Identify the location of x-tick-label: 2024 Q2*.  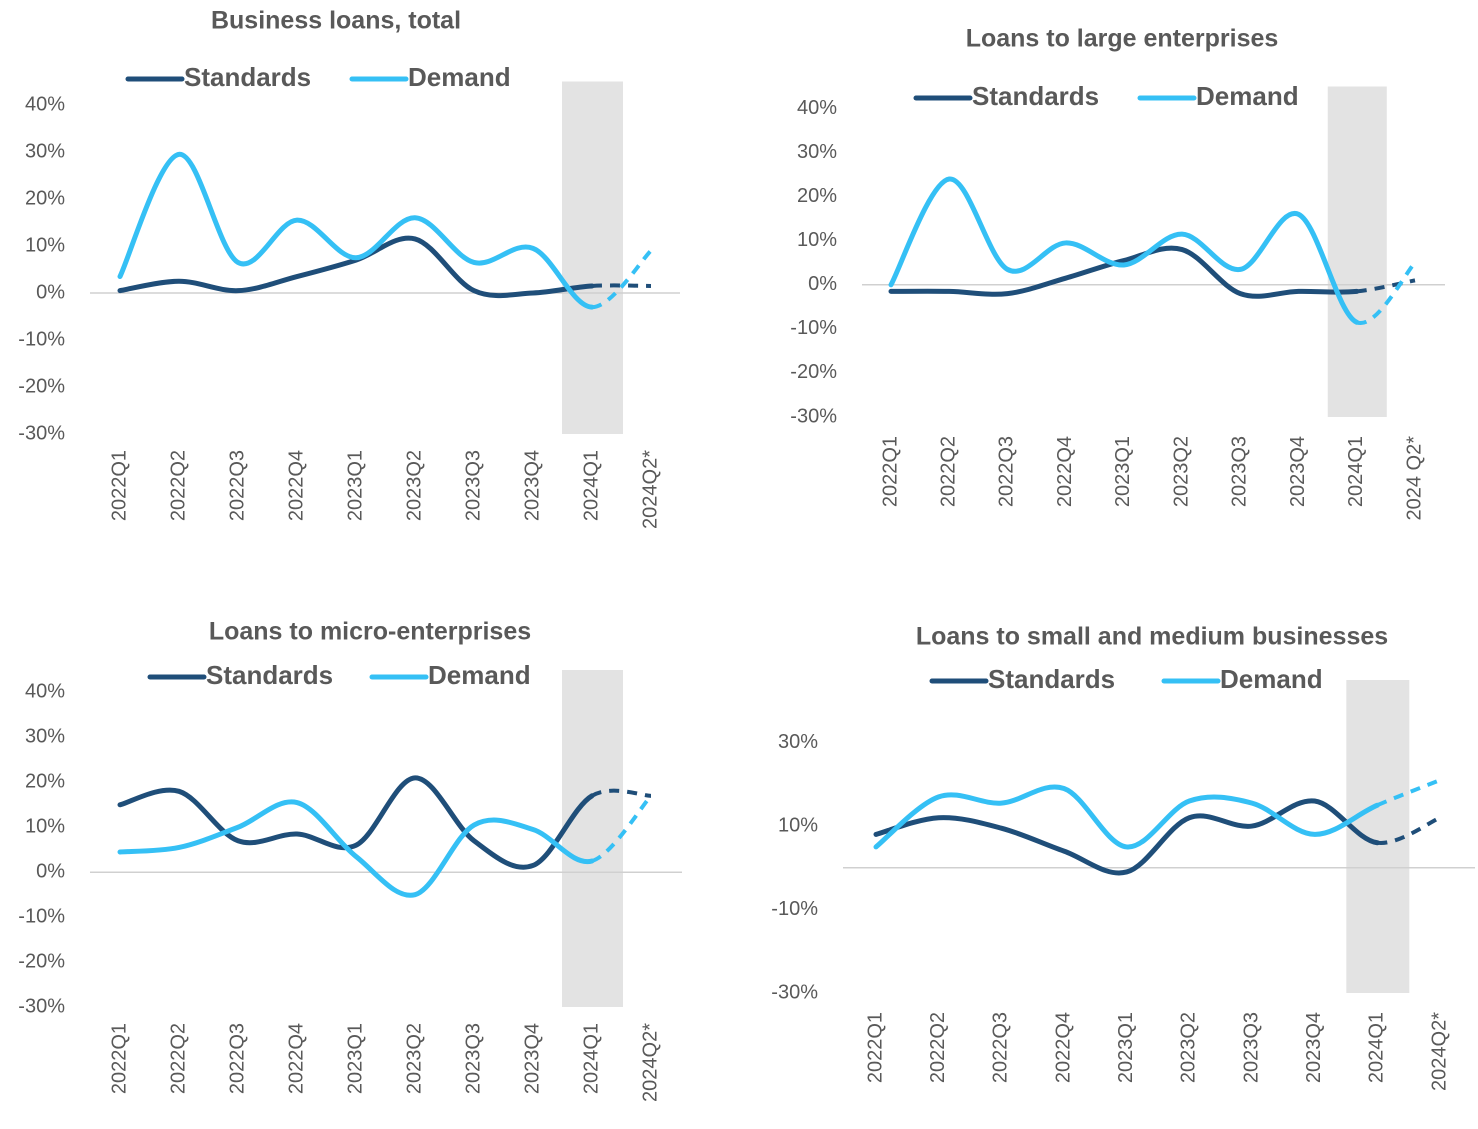
(1414, 478).